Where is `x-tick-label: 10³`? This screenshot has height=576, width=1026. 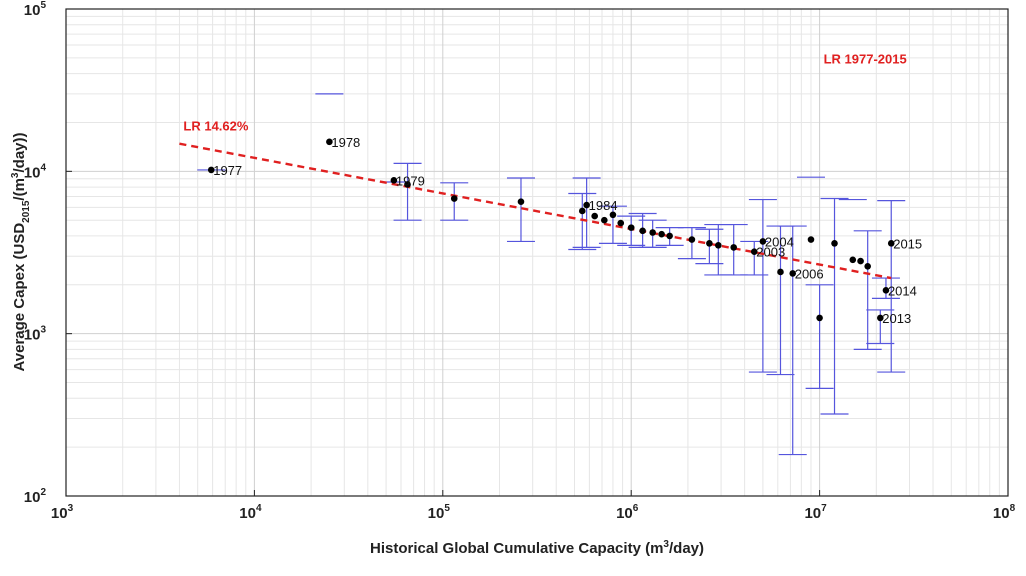 x-tick-label: 10³ is located at coordinates (62, 512).